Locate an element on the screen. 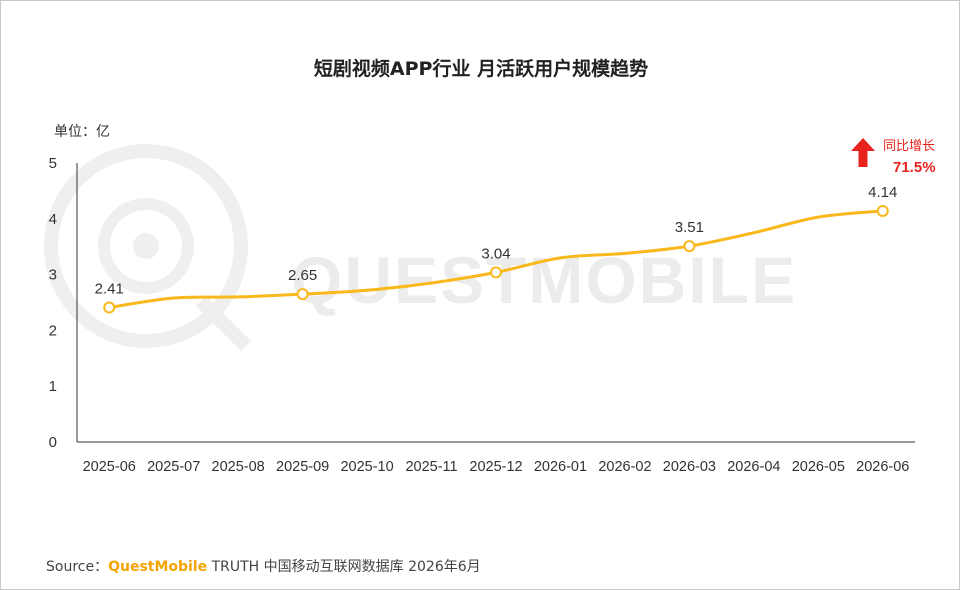  x-tick-label: 2025-08 is located at coordinates (238, 467).